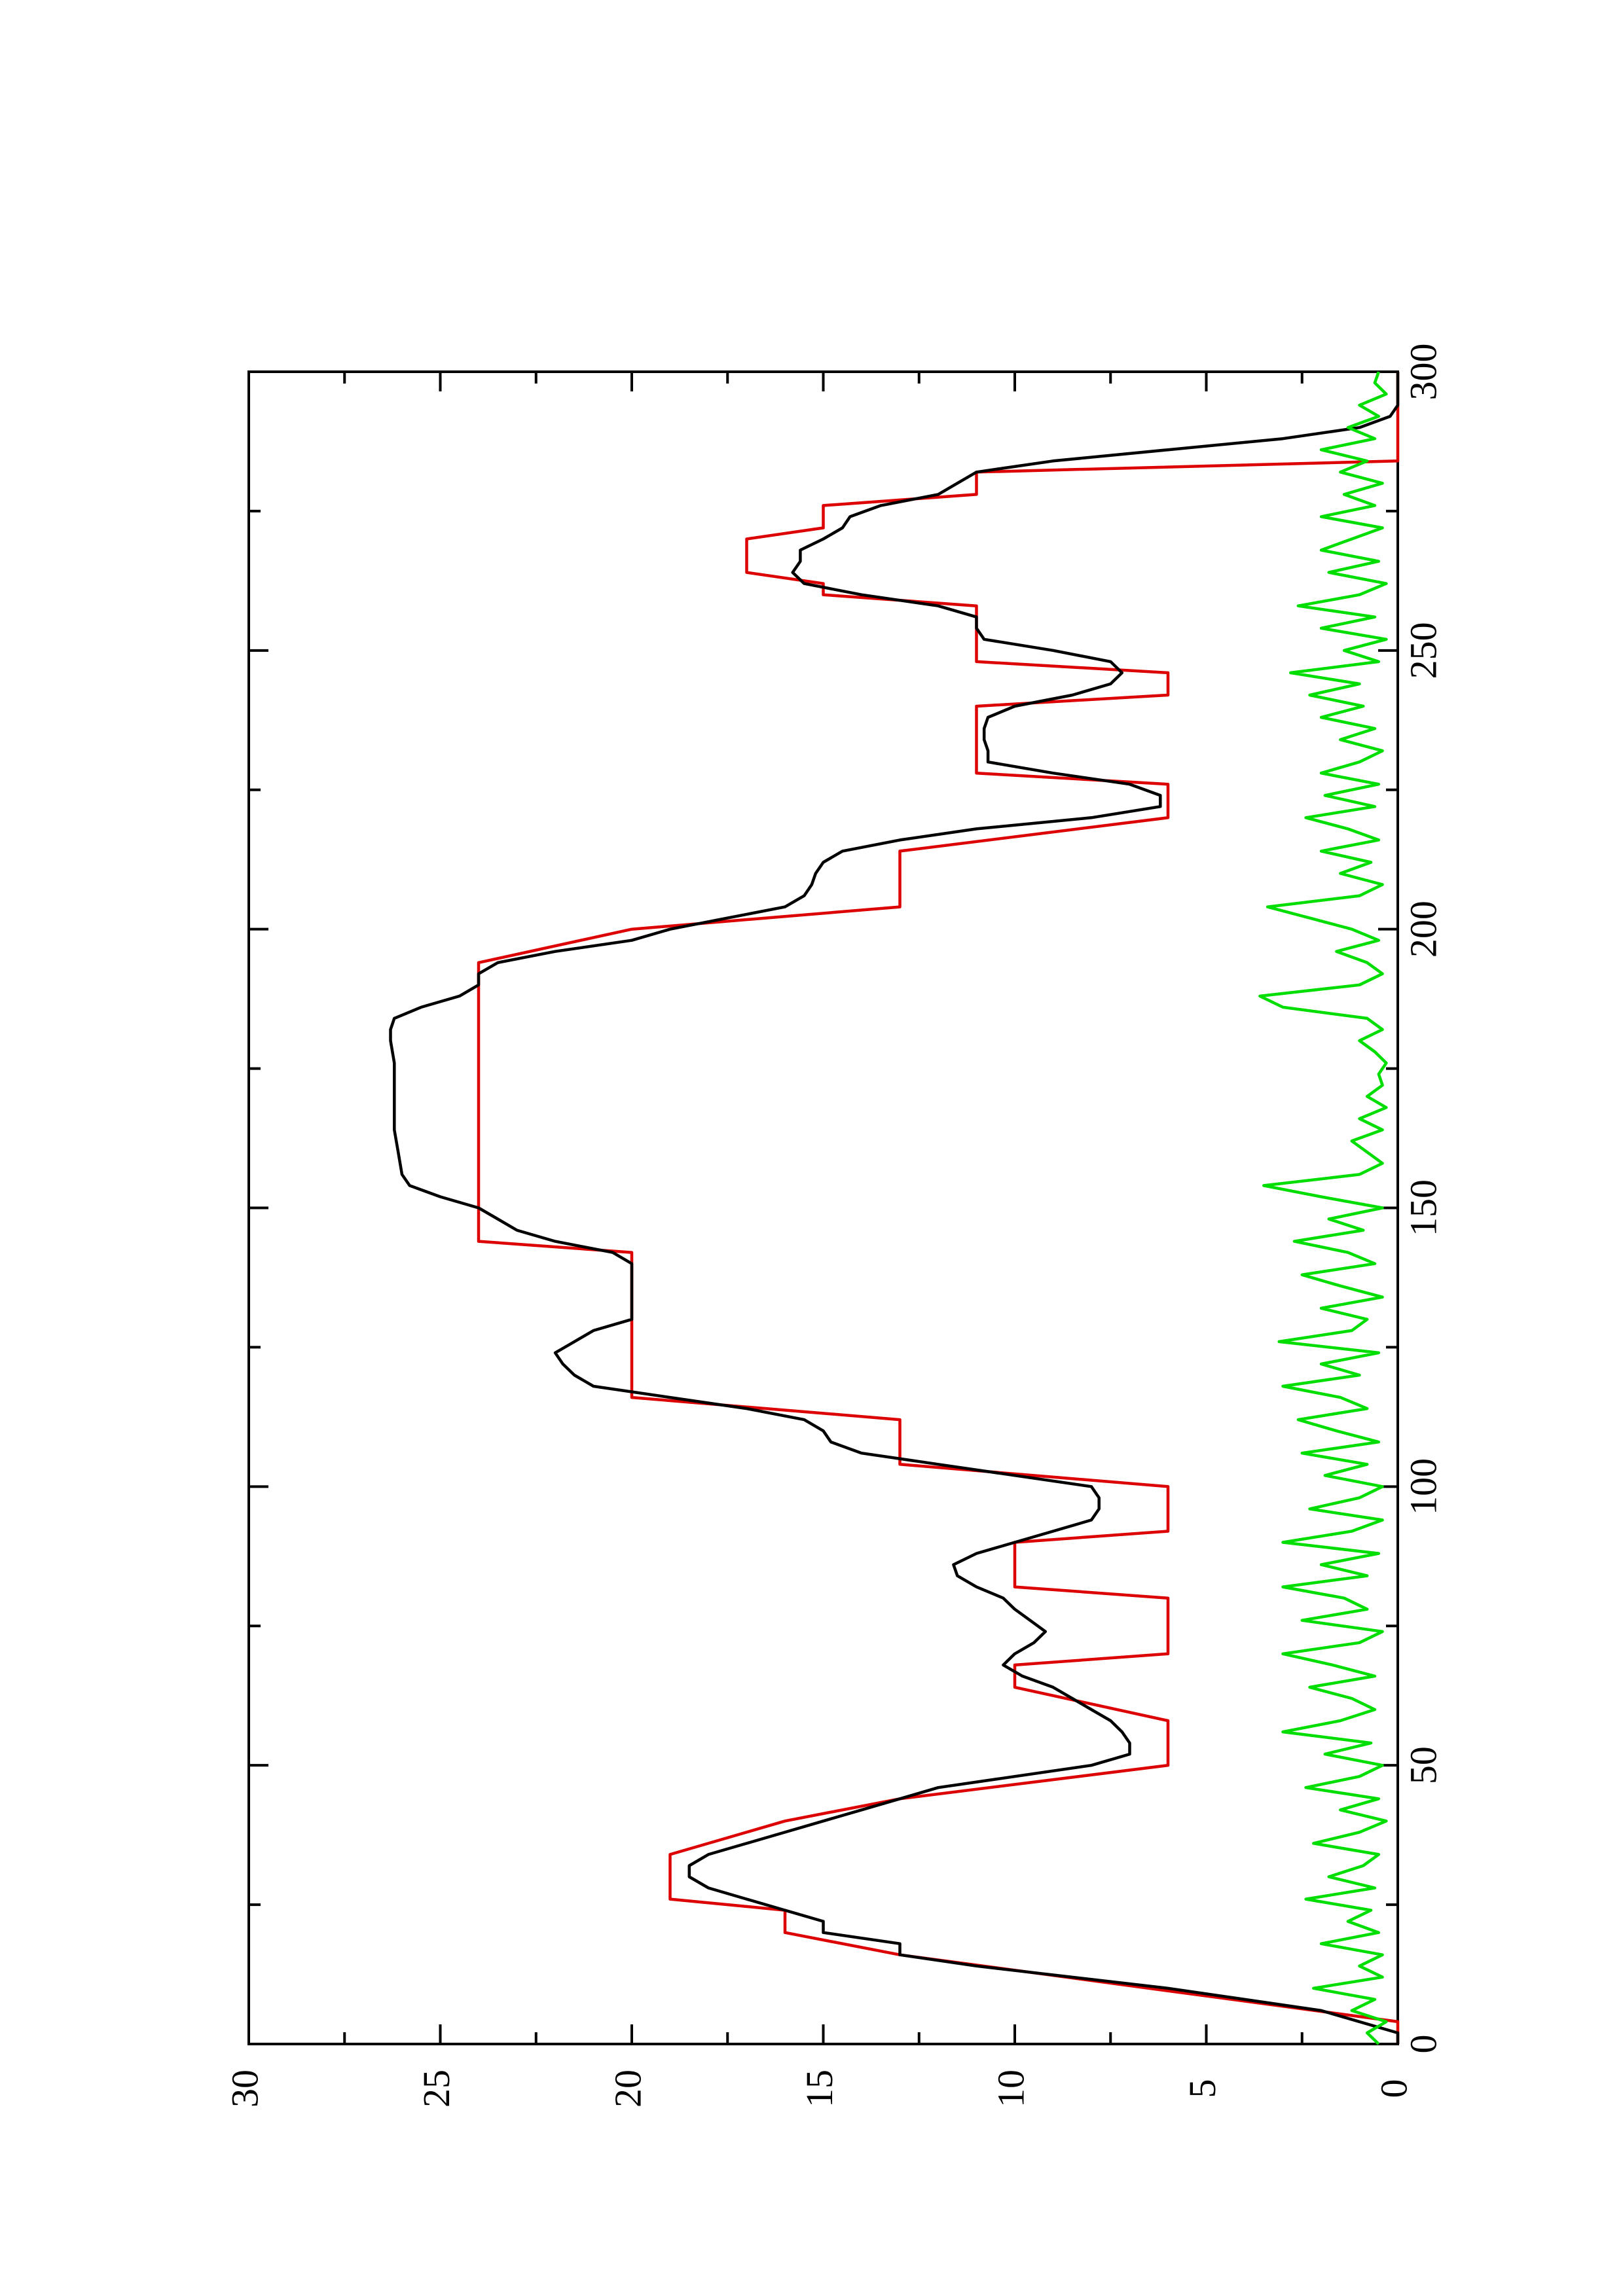  Describe the element at coordinates (1423, 2044) in the screenshot. I see `x-tick-label: 0` at that location.